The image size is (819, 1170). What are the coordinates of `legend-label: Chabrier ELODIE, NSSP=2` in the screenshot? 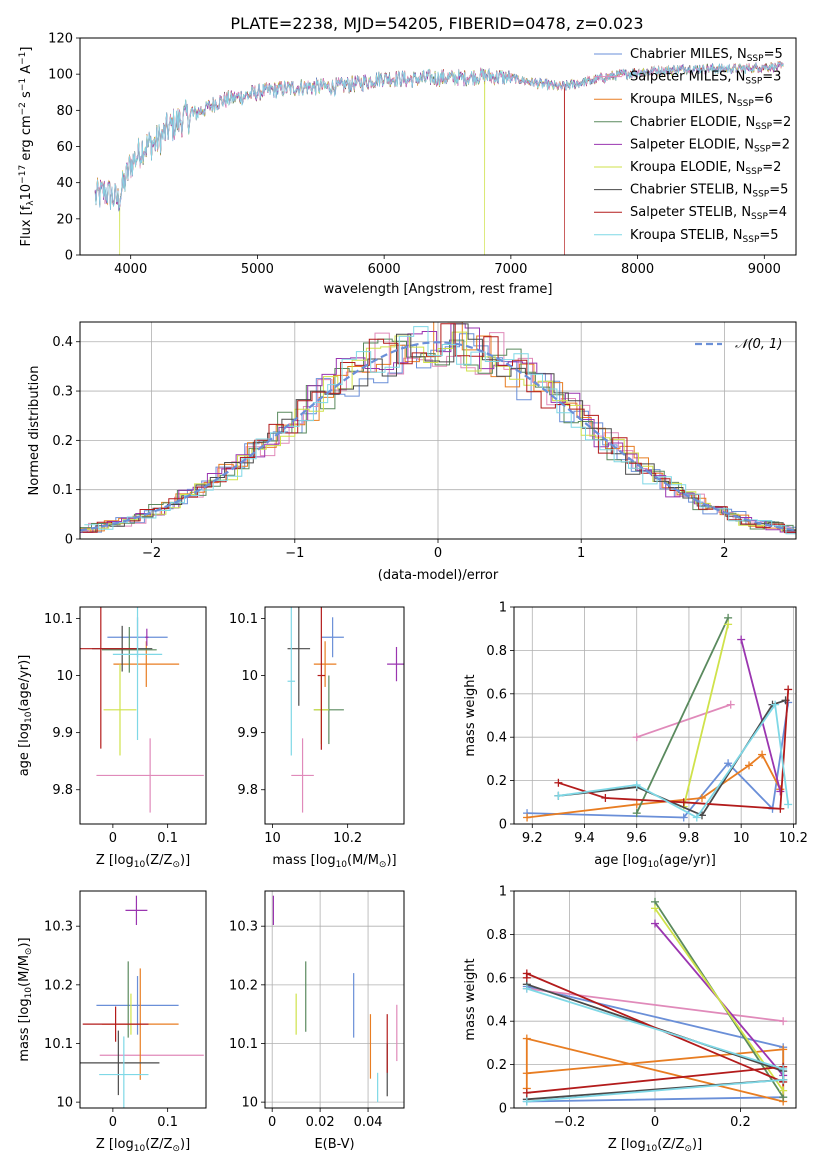 It's located at (710, 123).